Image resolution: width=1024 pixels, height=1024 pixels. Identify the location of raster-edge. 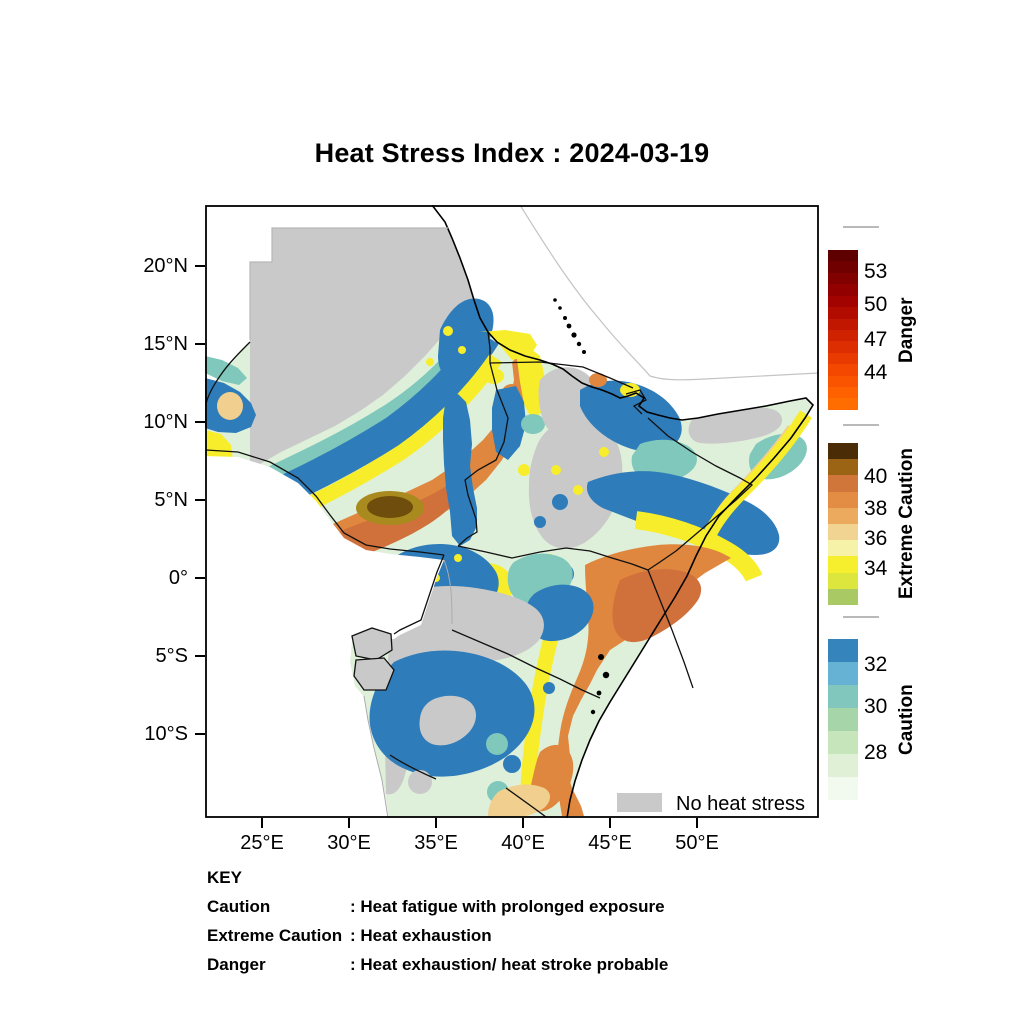
(348, 283).